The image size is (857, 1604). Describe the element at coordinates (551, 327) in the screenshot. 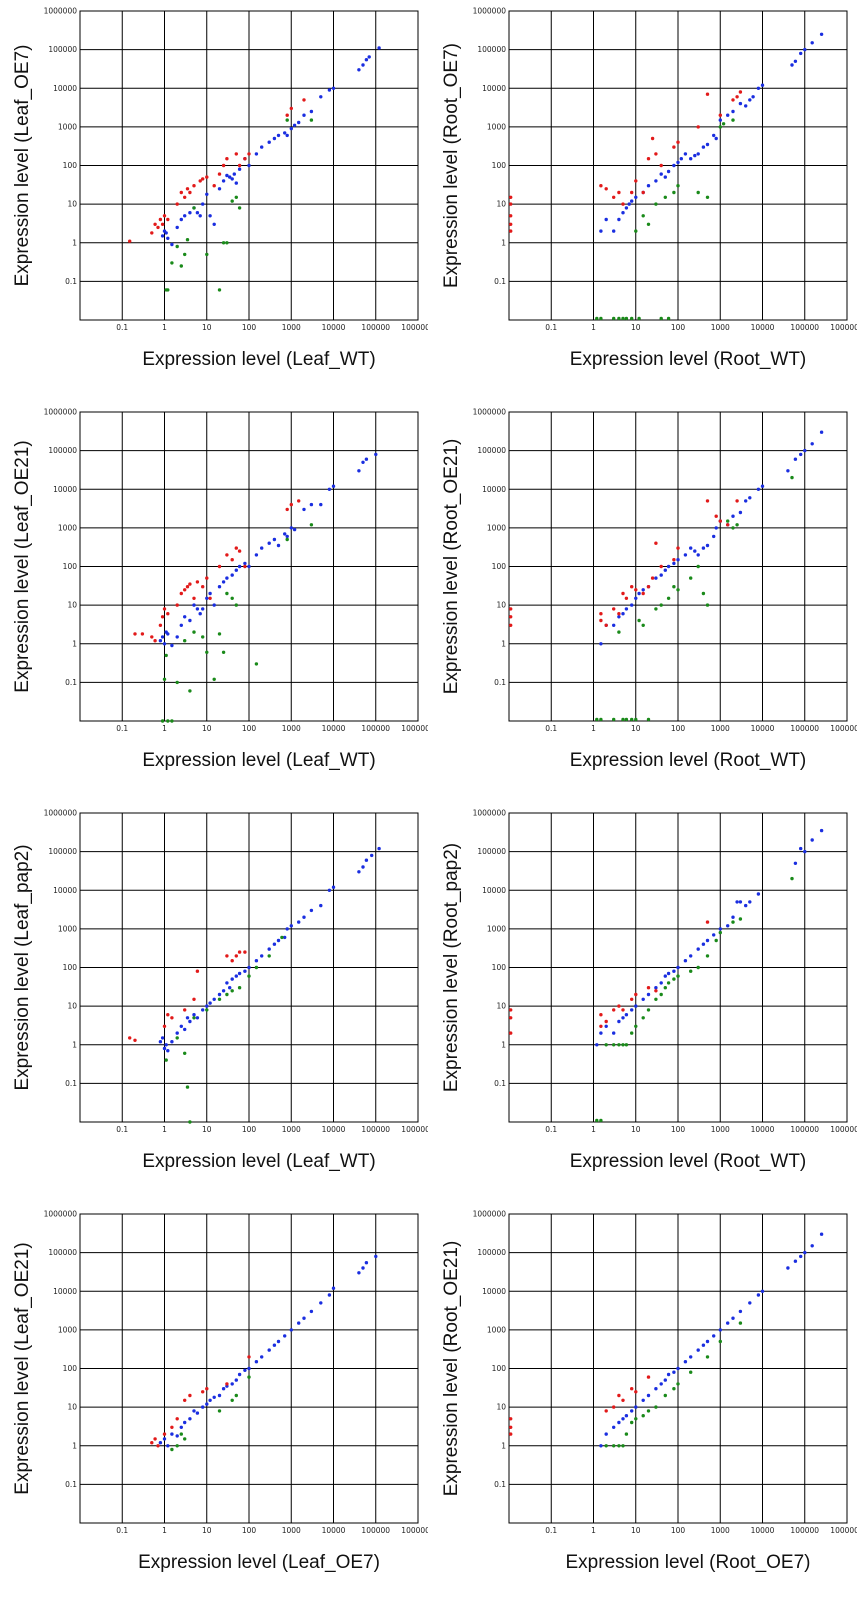

I see `x-tick-label: 0.1` at that location.